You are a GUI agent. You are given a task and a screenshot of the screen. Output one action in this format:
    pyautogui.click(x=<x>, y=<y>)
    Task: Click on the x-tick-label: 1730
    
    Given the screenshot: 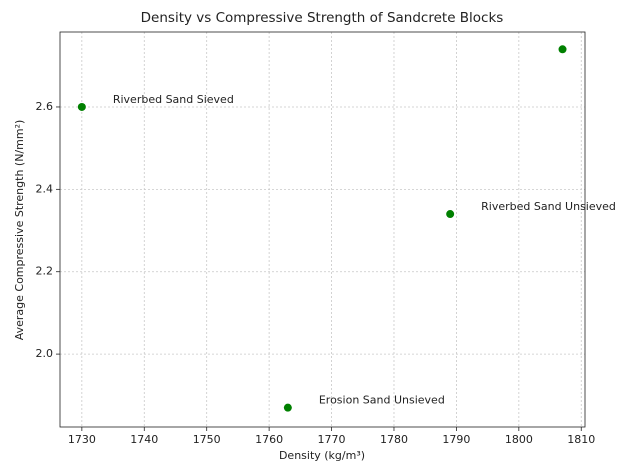 What is the action you would take?
    pyautogui.click(x=82, y=439)
    